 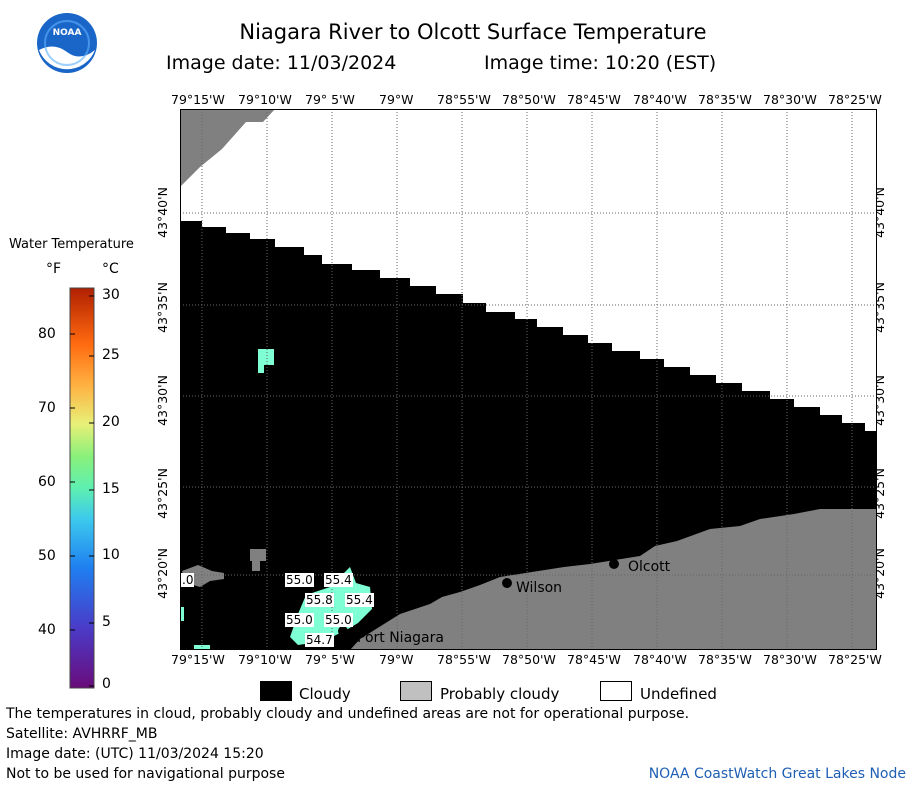 What do you see at coordinates (111, 295) in the screenshot?
I see `c-tick: 30` at bounding box center [111, 295].